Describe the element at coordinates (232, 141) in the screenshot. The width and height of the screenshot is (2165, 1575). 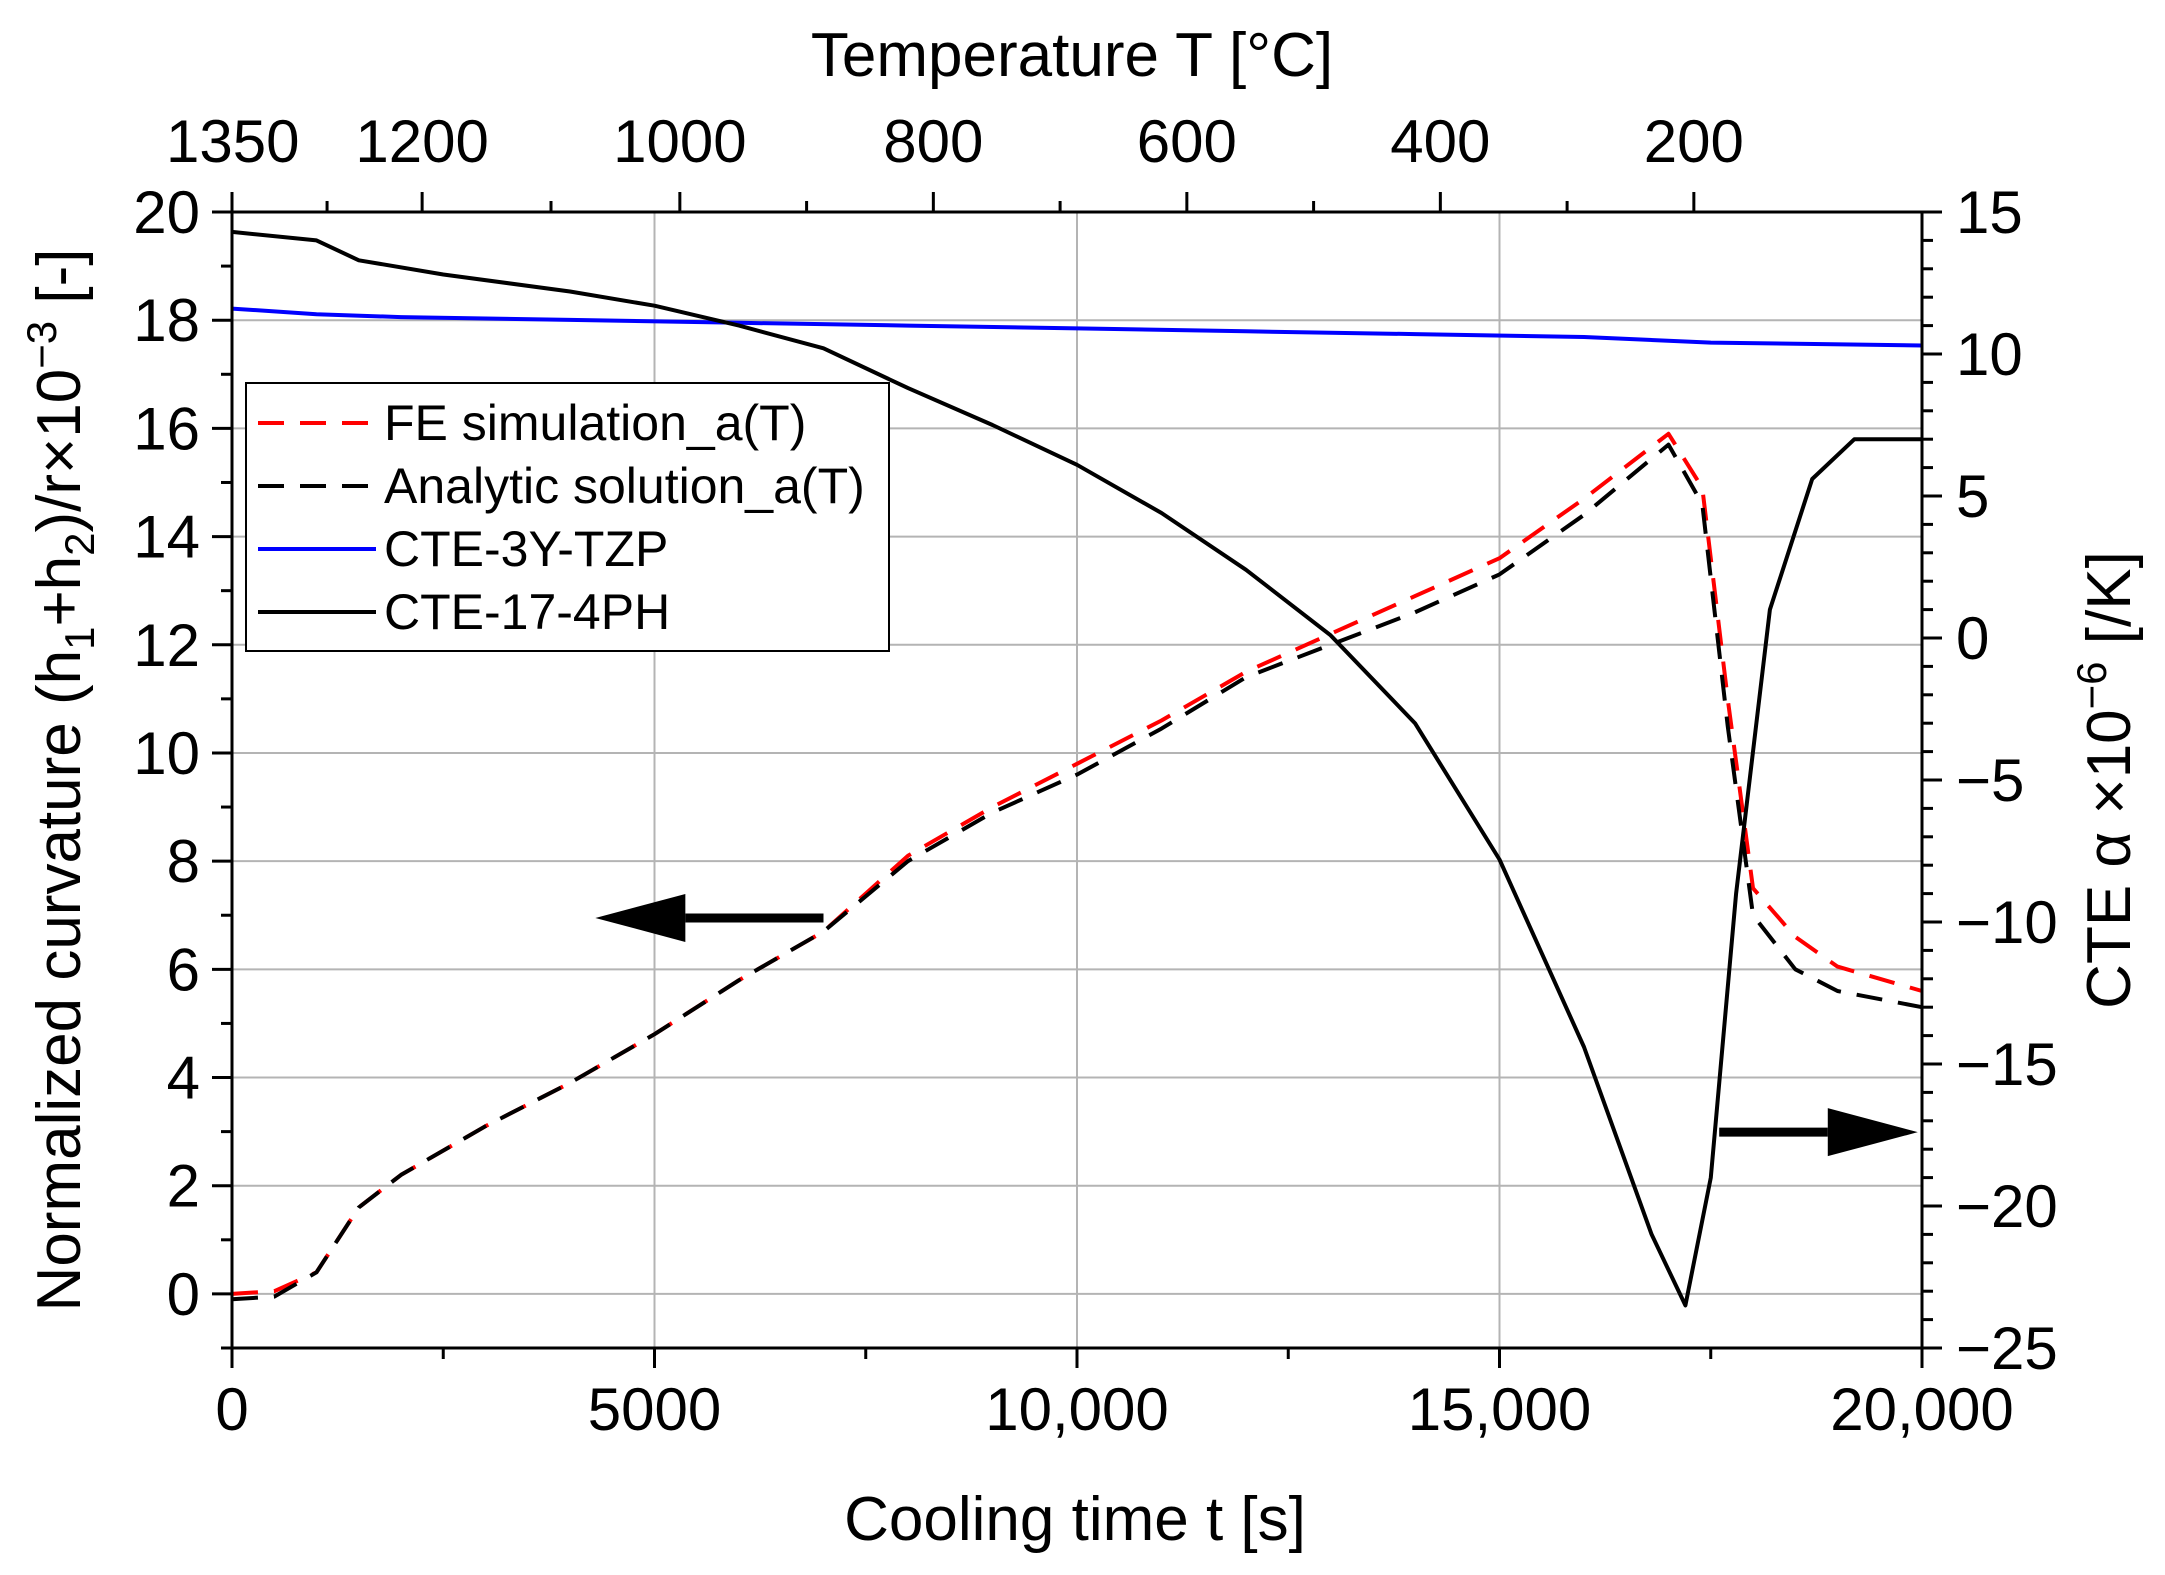
I see `top-tick-label: 1350` at that location.